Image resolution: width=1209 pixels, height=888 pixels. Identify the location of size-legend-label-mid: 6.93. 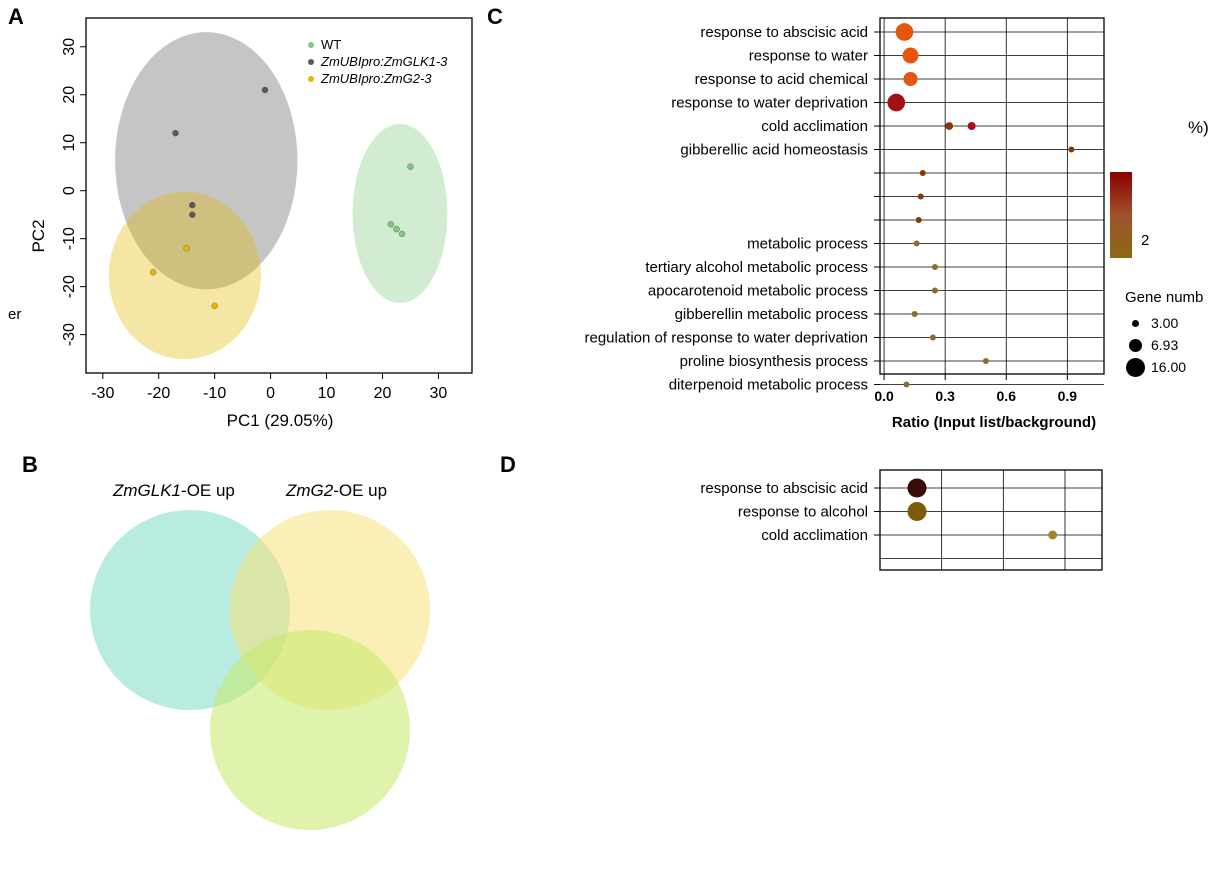
(1165, 345).